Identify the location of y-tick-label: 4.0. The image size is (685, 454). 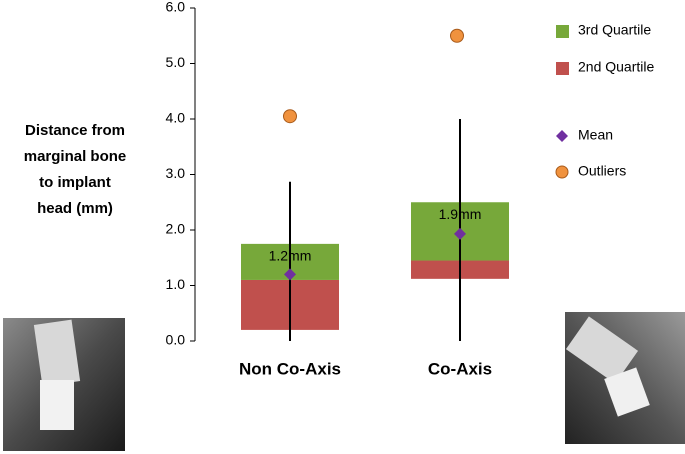
(176, 118).